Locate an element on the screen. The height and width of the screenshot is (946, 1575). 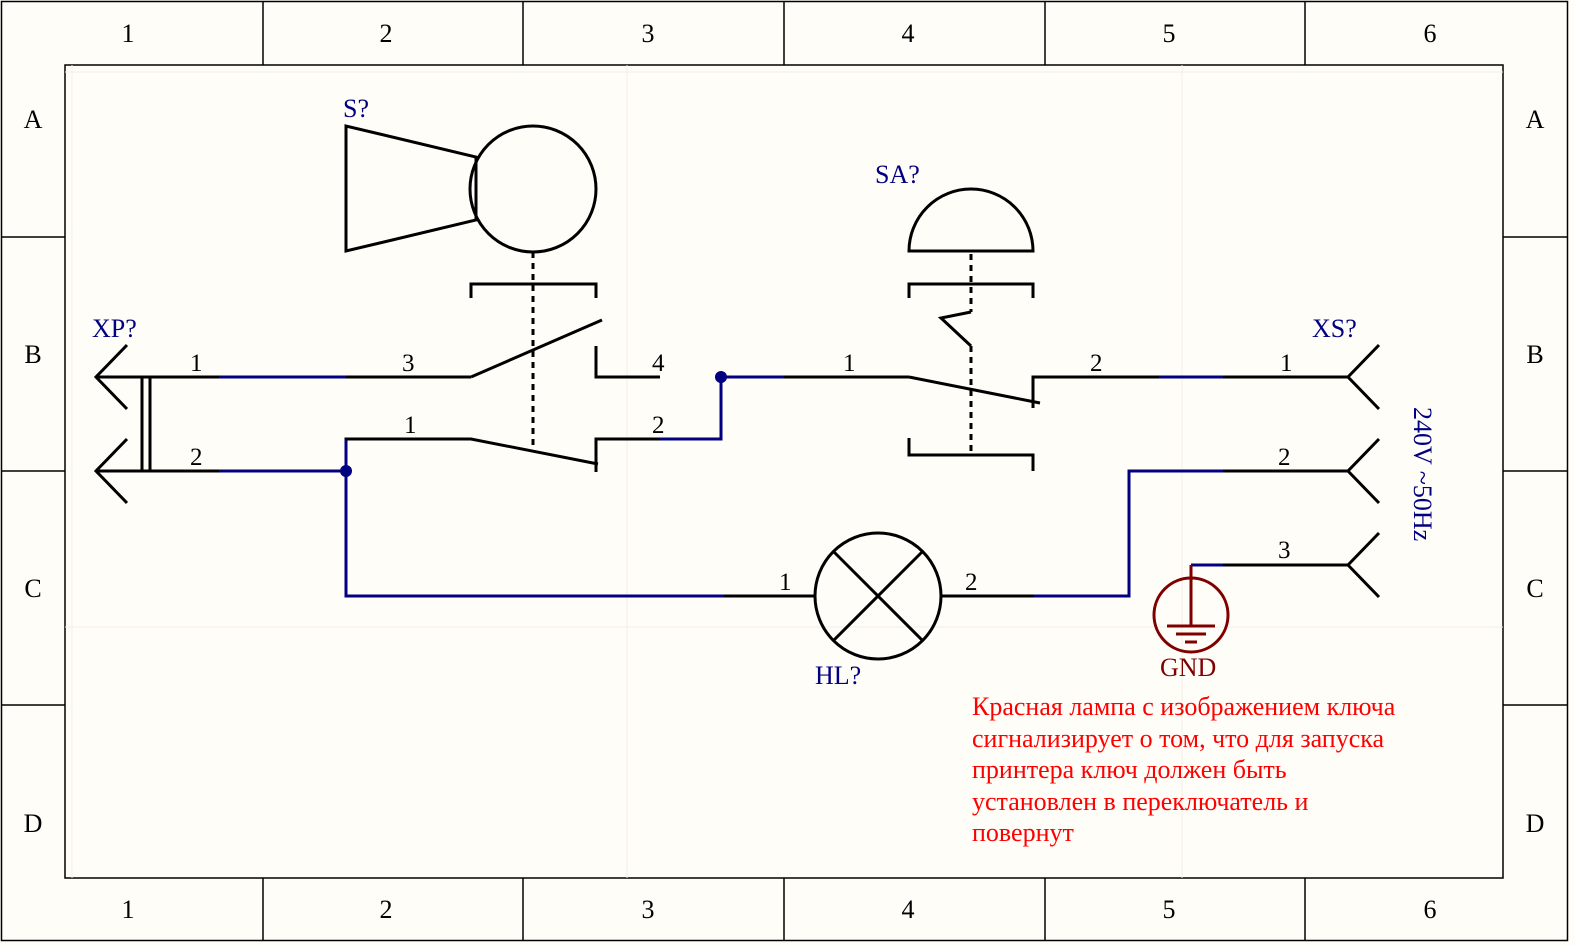
hl-pin-2: 2 is located at coordinates (971, 582).